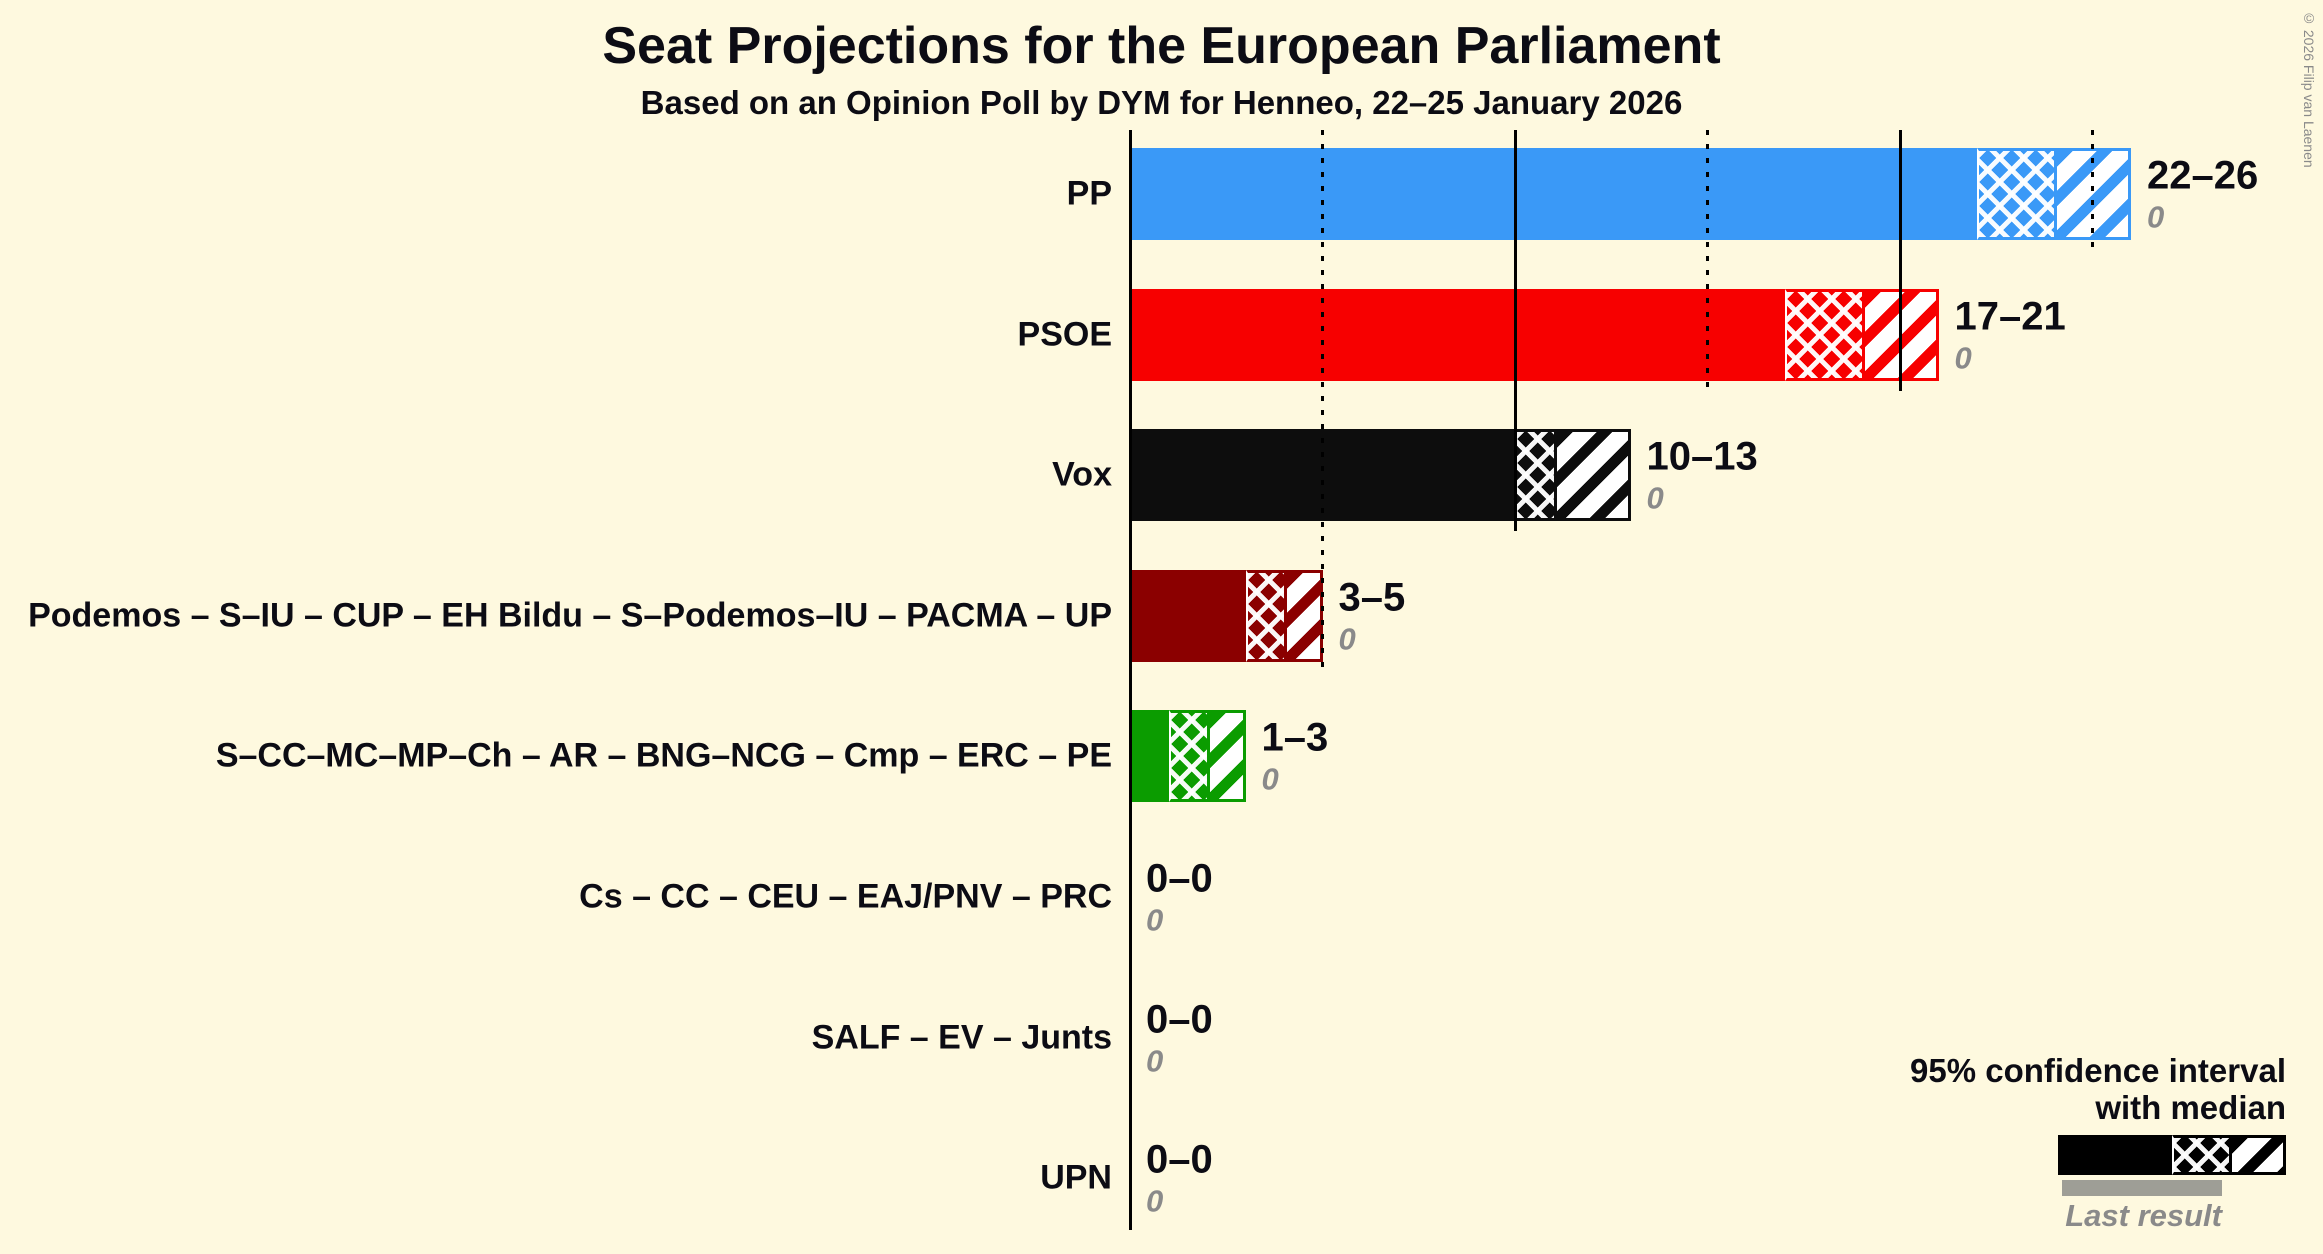 This screenshot has height=1254, width=2323. What do you see at coordinates (2203, 175) in the screenshot?
I see `seat-range-label: 22–26` at bounding box center [2203, 175].